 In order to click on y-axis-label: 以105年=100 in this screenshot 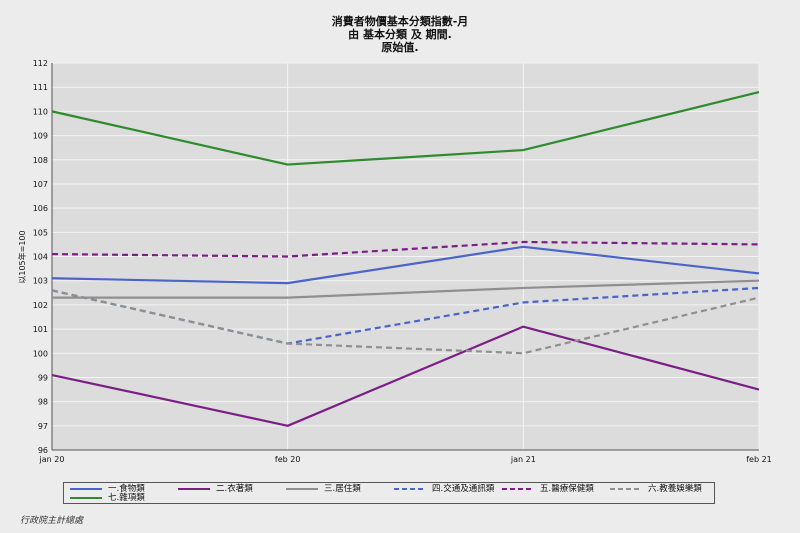, I will do `click(22, 256)`.